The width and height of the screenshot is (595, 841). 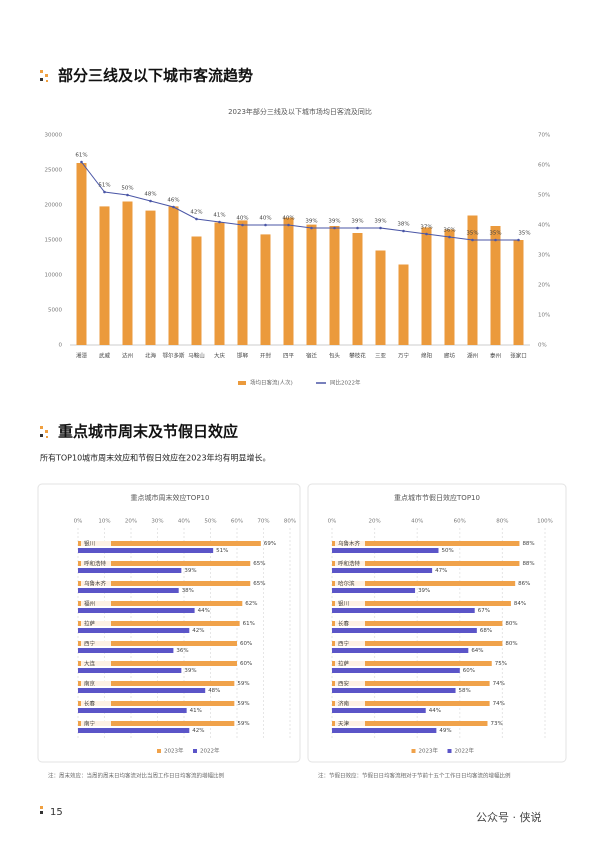 I want to click on x-tick-label: 30%, so click(x=157, y=522).